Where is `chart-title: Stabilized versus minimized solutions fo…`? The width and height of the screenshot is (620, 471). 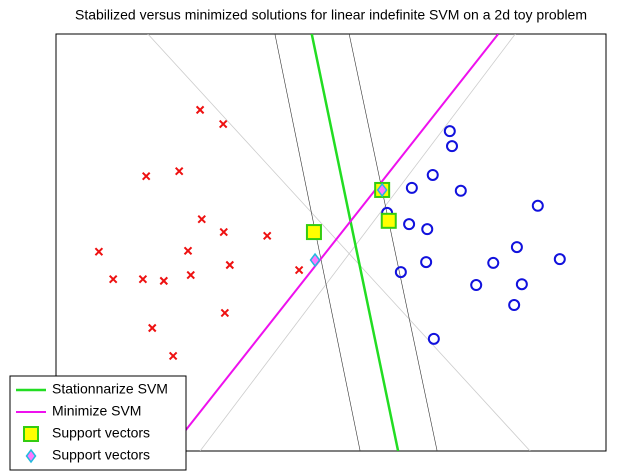
chart-title: Stabilized versus minimized solutions fo… is located at coordinates (331, 15).